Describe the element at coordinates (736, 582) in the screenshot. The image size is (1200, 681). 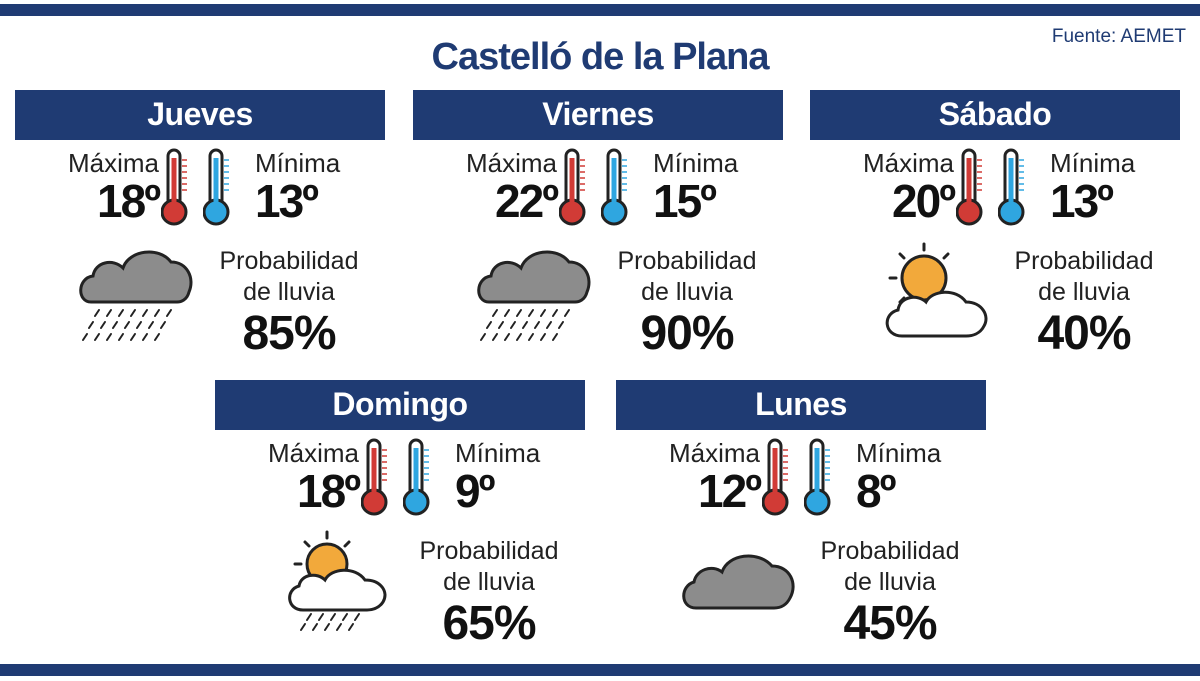
I see `cloud-icon` at that location.